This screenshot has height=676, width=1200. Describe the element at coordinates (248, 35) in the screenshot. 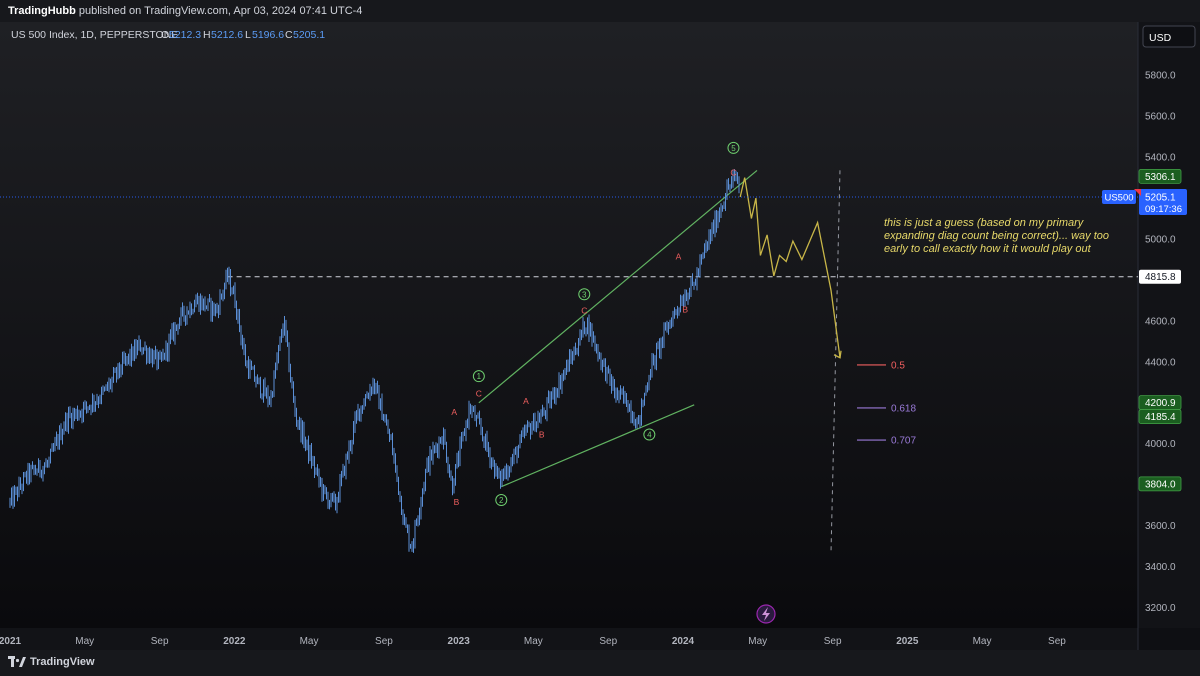

I see `low-label: L` at that location.